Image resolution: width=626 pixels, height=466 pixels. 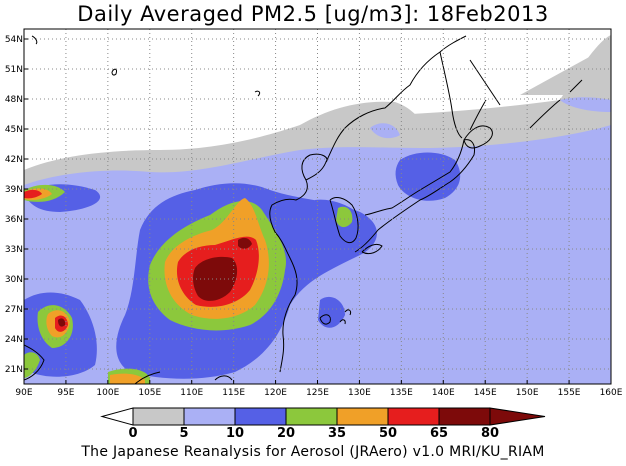 What do you see at coordinates (14, 130) in the screenshot?
I see `lat-tick-label: 45N` at bounding box center [14, 130].